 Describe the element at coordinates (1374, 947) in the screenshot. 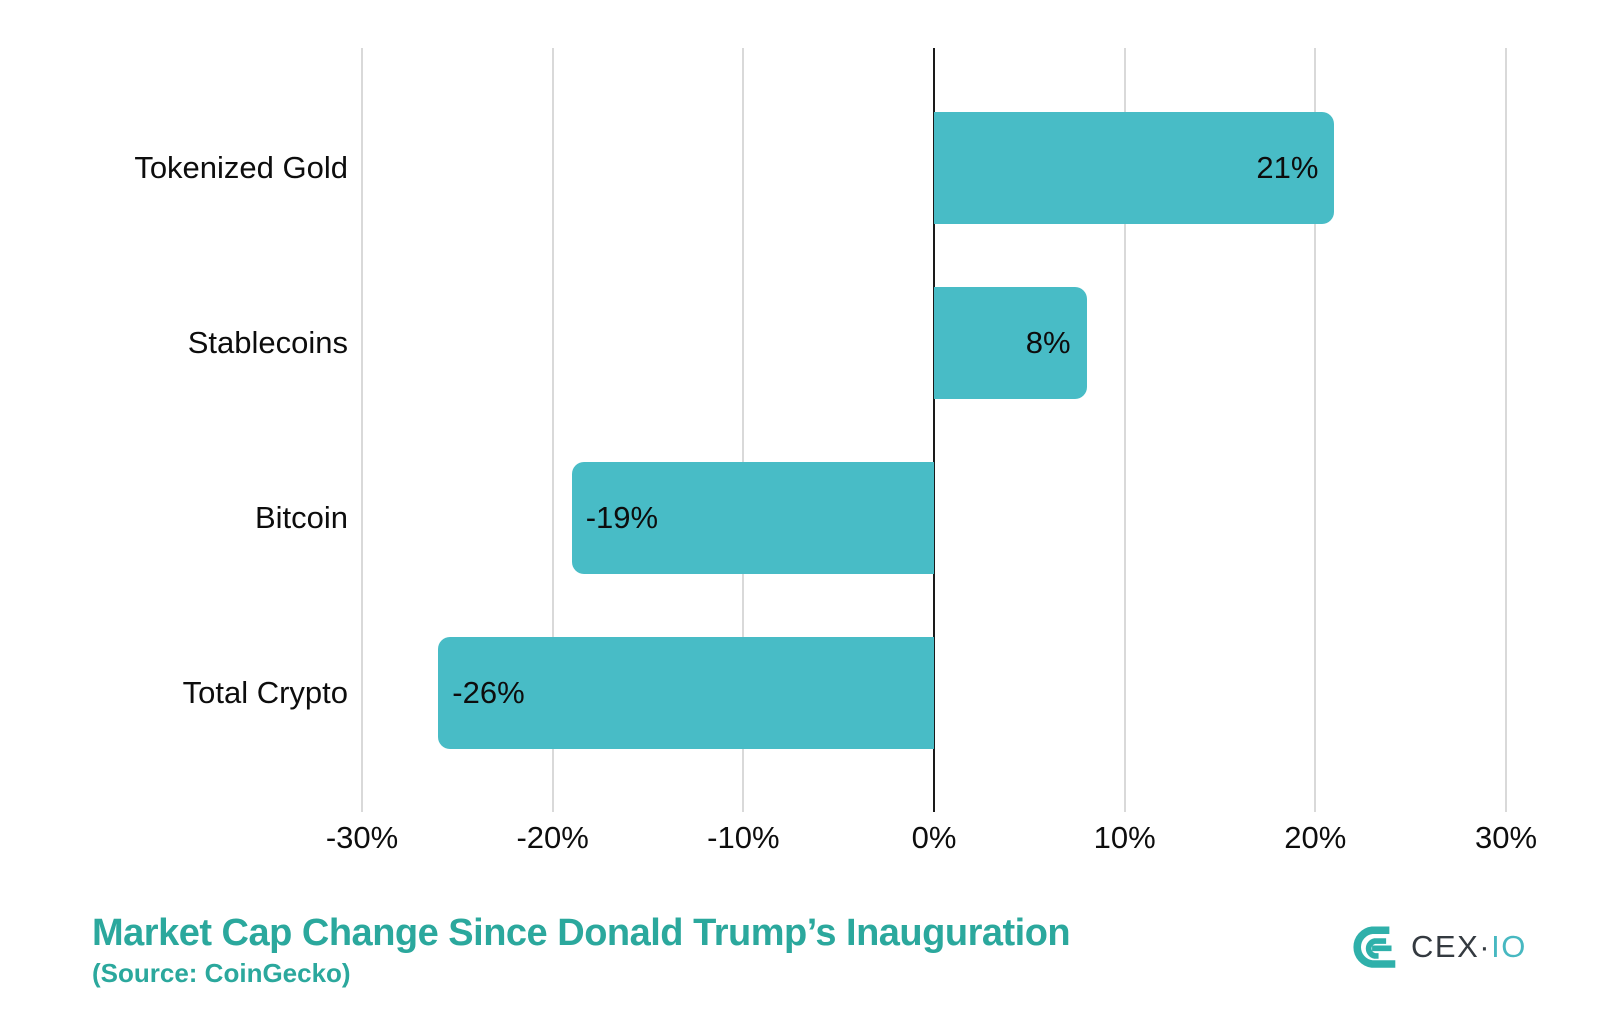

I see `cexio-logo-icon` at that location.